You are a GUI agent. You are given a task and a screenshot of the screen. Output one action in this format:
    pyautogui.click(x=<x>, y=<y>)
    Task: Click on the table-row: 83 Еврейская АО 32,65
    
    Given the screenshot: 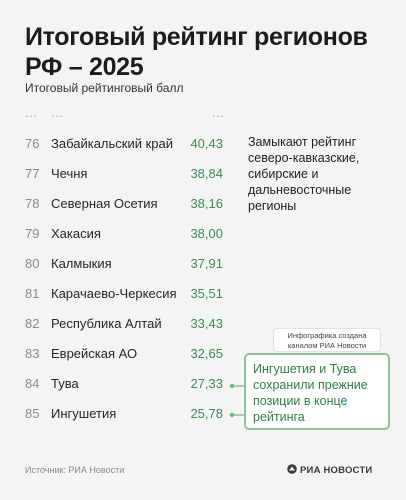 What is the action you would take?
    pyautogui.click(x=120, y=361)
    